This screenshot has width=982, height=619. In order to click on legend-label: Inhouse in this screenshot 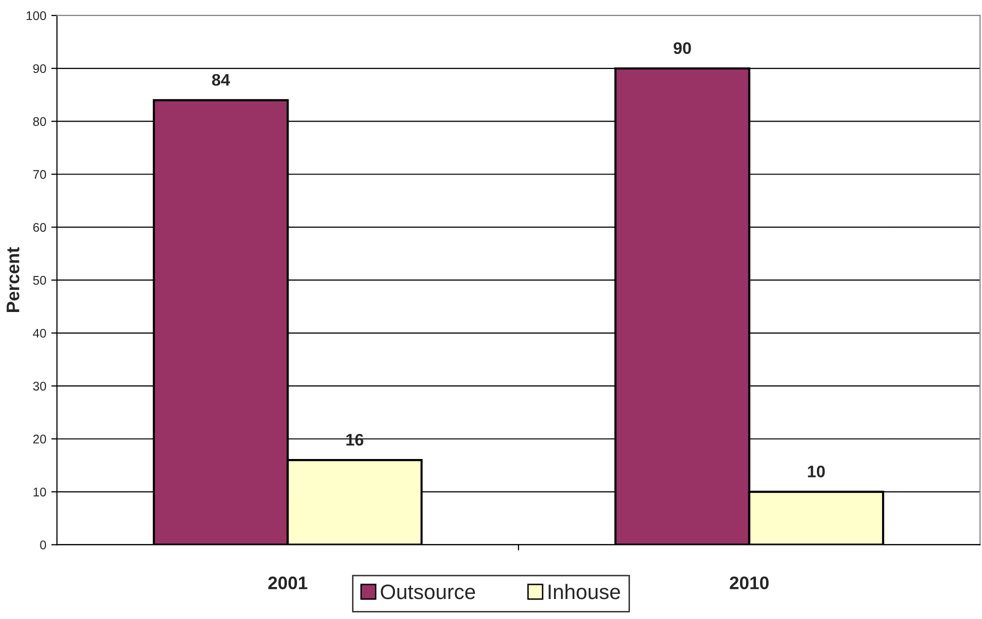, I will do `click(584, 592)`.